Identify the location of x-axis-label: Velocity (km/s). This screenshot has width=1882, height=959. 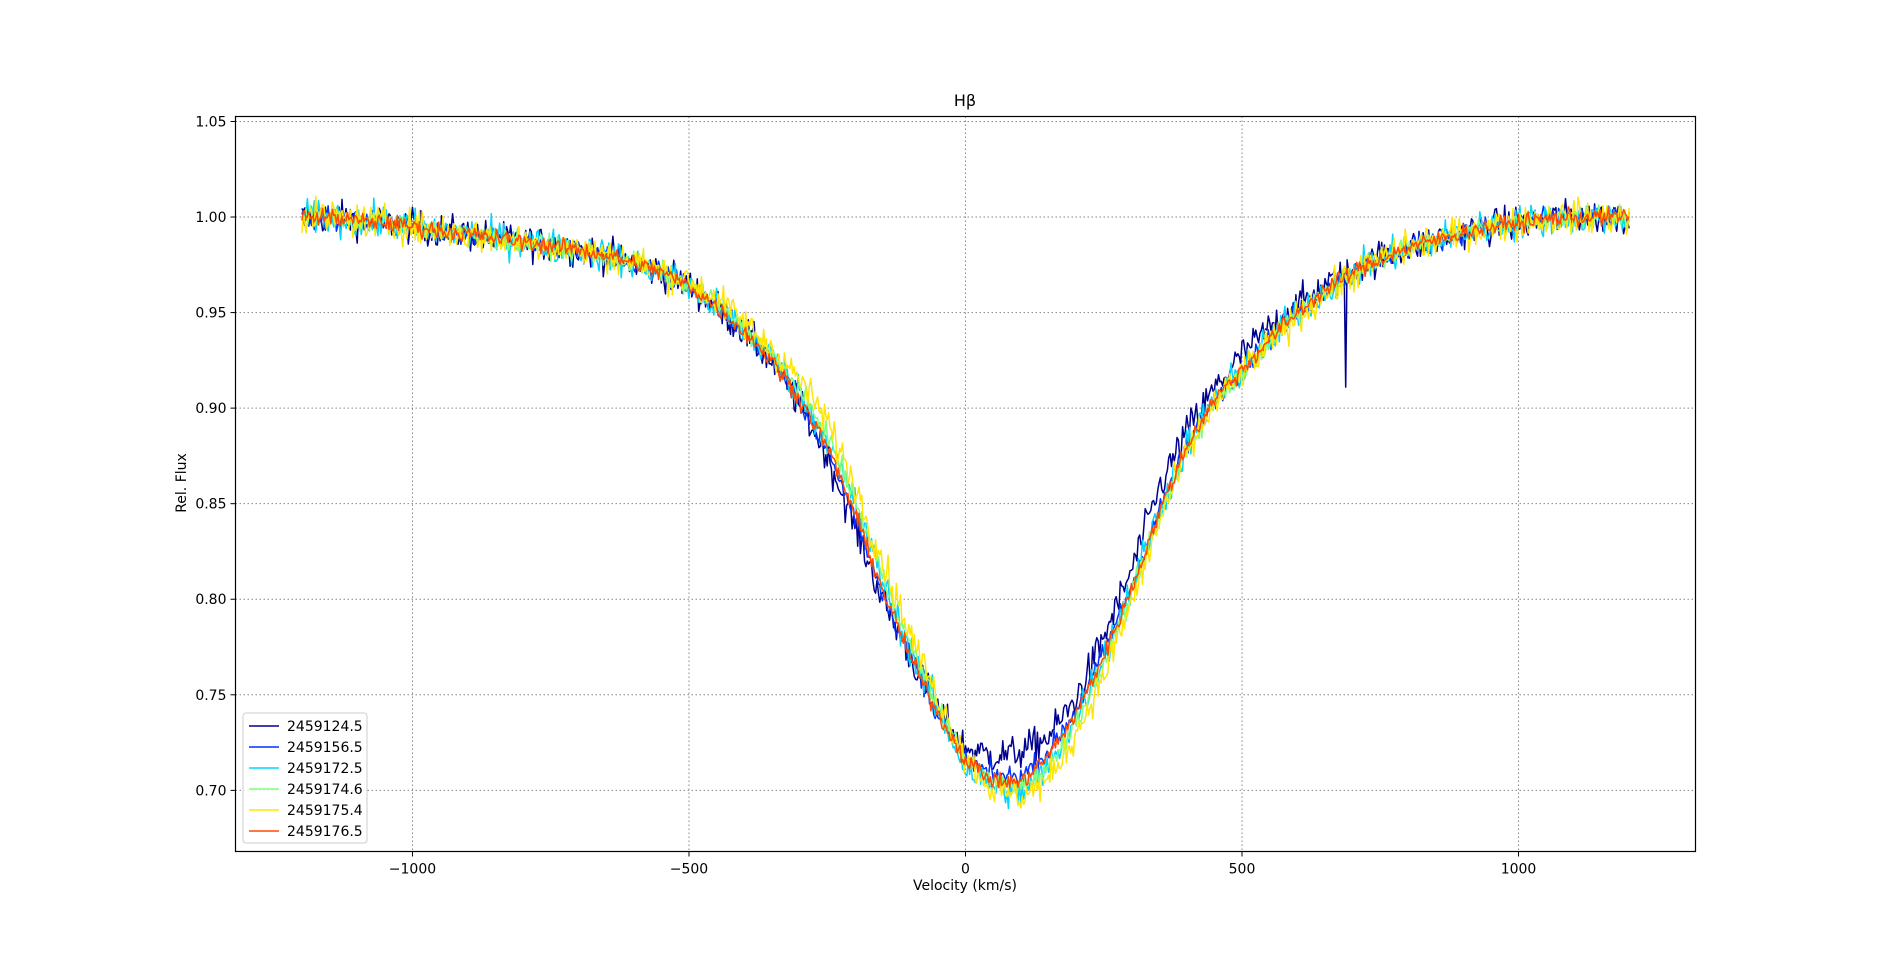
(965, 886).